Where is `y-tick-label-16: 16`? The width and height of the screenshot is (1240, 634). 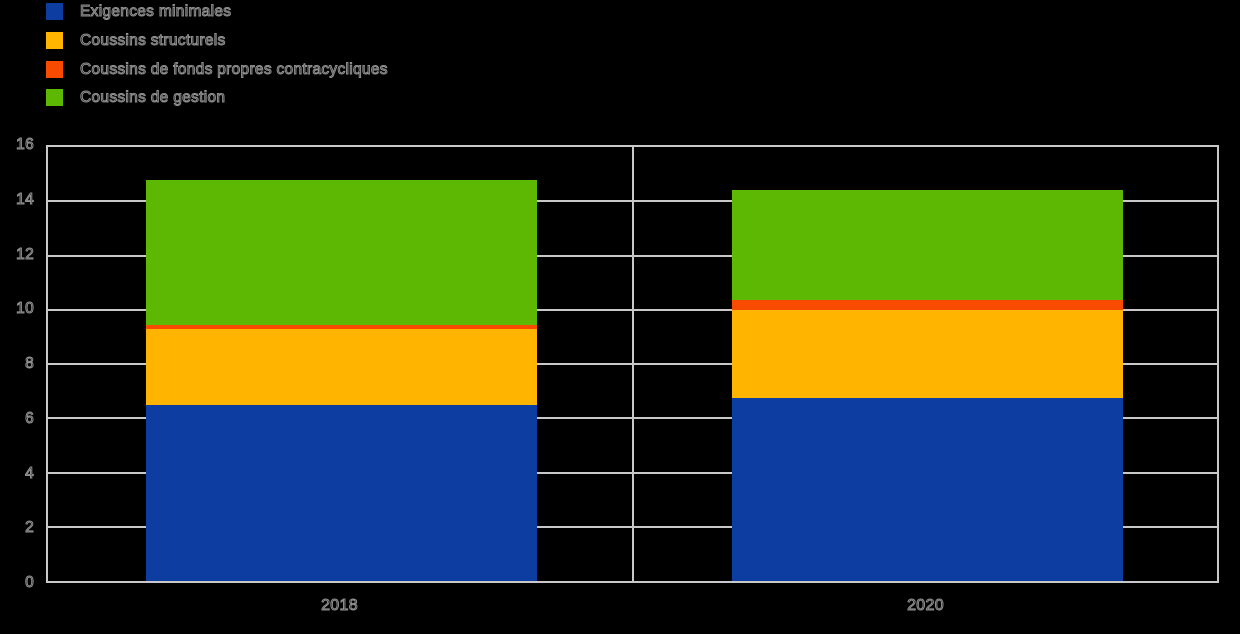 y-tick-label-16: 16 is located at coordinates (25, 145).